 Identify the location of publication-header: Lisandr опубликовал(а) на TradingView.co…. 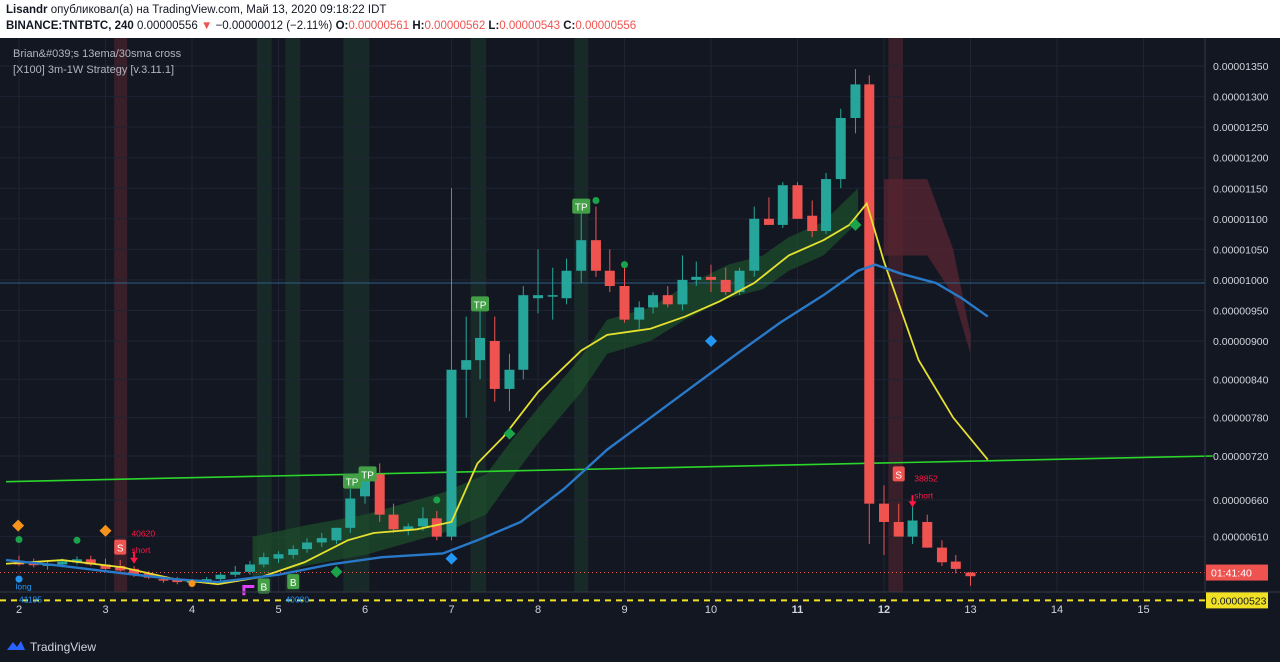
(640, 19).